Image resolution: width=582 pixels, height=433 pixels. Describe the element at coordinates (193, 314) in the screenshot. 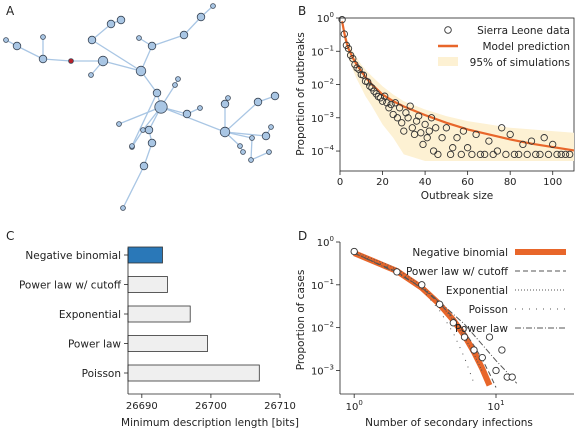

I see `description-length-bars` at that location.